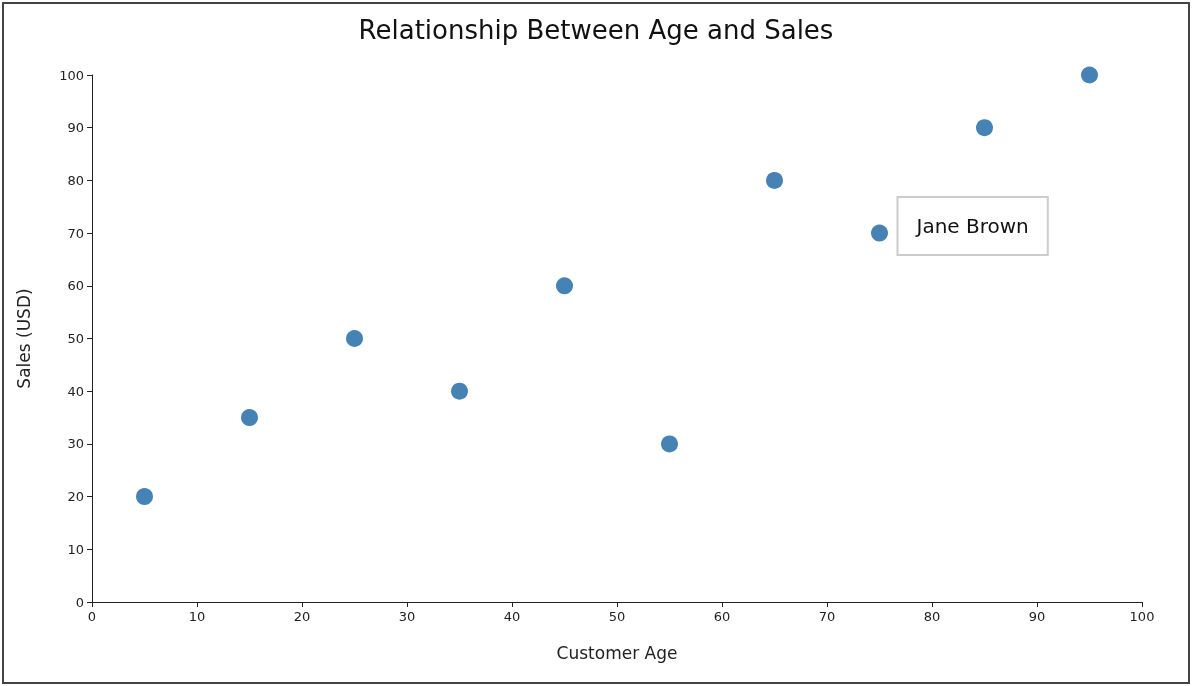  What do you see at coordinates (932, 616) in the screenshot?
I see `x-tick-label: 80` at bounding box center [932, 616].